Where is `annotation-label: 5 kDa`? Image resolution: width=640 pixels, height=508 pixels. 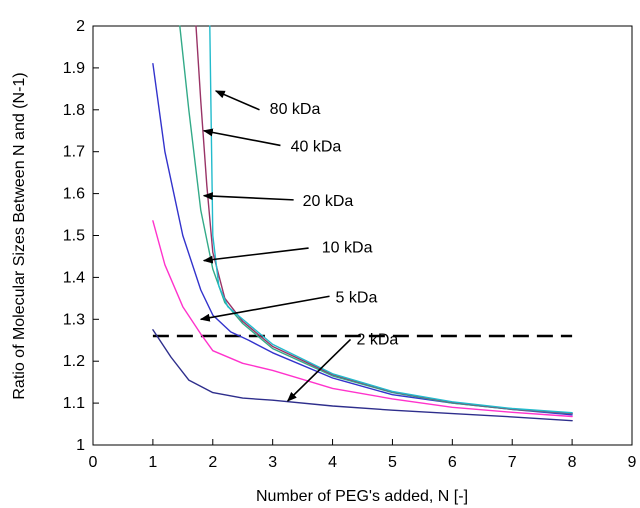 annotation-label: 5 kDa is located at coordinates (357, 298).